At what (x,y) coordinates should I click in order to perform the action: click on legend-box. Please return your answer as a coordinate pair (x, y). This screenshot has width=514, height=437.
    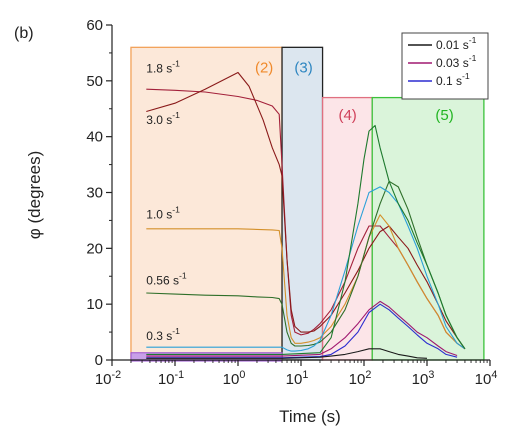
    Looking at the image, I should click on (445, 66).